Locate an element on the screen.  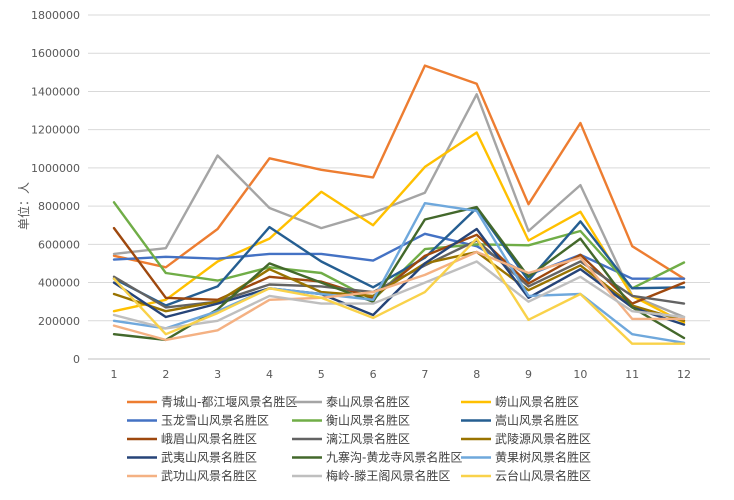
y-tick-label: 1400000 is located at coordinates (55, 91).